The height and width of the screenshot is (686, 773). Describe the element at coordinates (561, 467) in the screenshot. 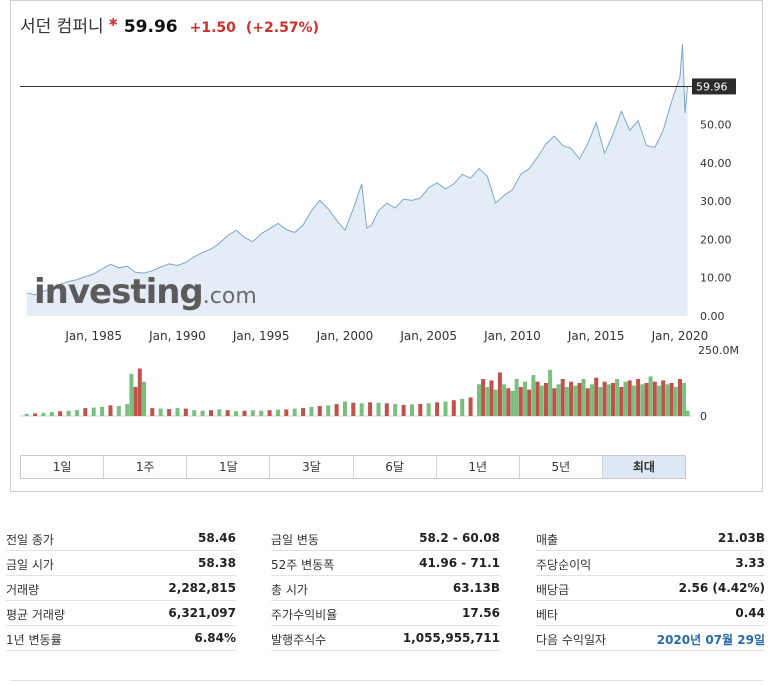

I see `range-button: 5년` at that location.